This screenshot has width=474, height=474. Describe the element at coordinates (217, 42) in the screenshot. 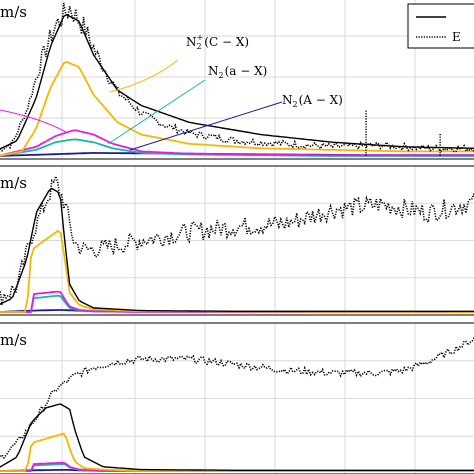

I see `annotation-label-c-x: N2+(C − X)` at that location.